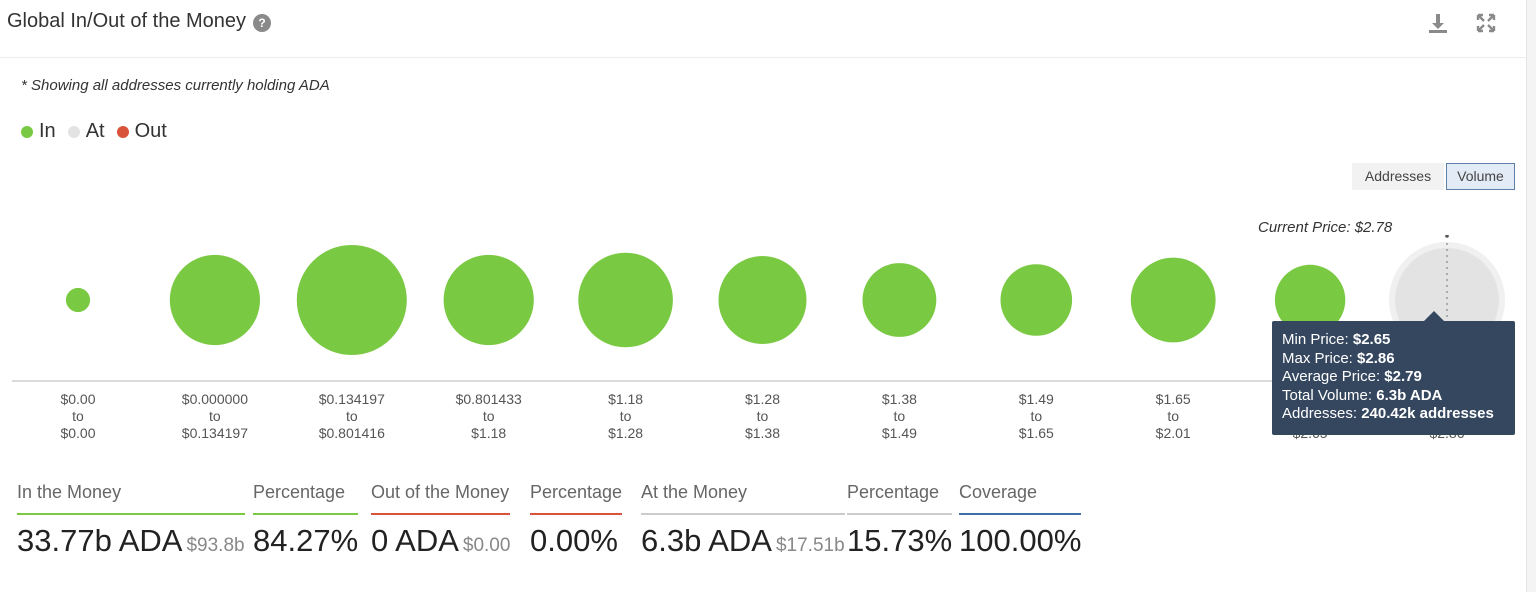 Image resolution: width=1536 pixels, height=592 pixels. I want to click on tooltip-min-price: Min Price: $2.65, so click(1336, 339).